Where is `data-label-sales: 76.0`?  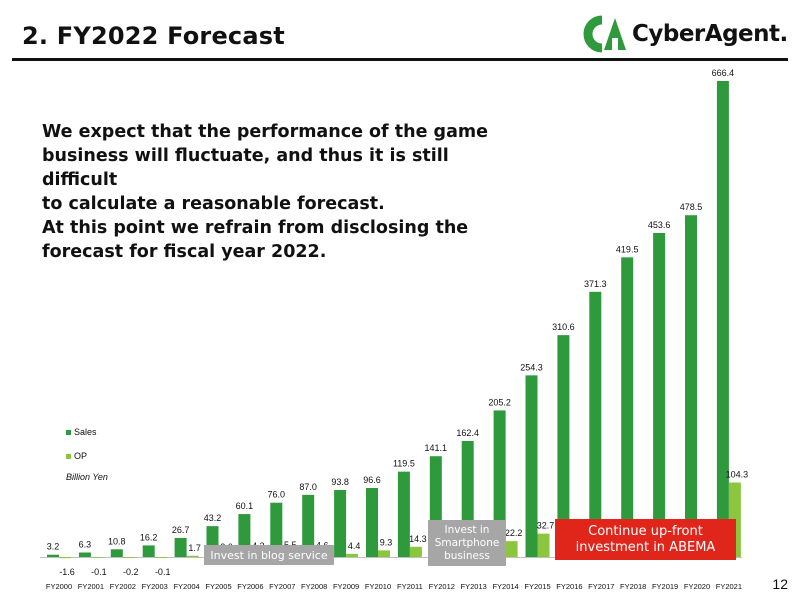
data-label-sales: 76.0 is located at coordinates (277, 495).